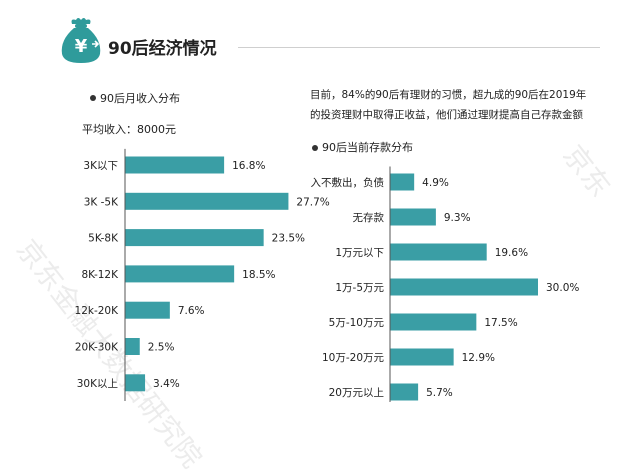  I want to click on money-bag-yuan-icon: ¥, so click(81, 40).